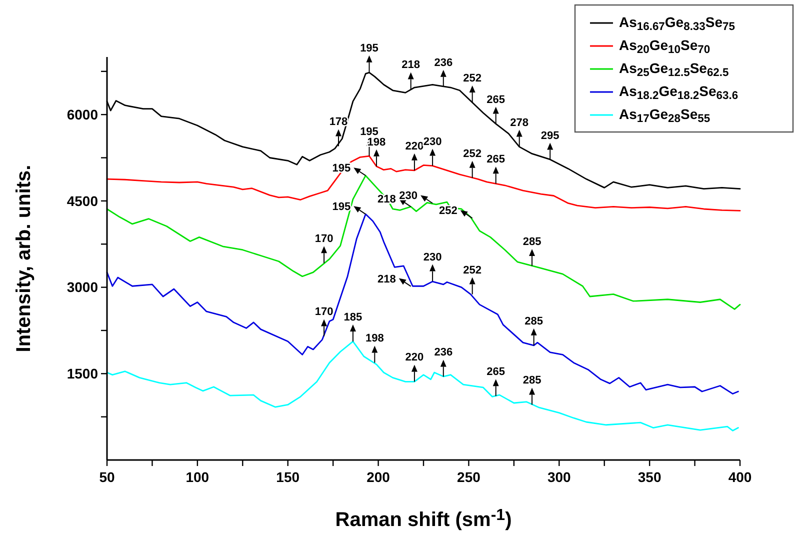 The height and width of the screenshot is (536, 796). Describe the element at coordinates (677, 23) in the screenshot. I see `legend-label: As$_{16.67}$Ge$_{8.33}$Se$_{75}$` at that location.